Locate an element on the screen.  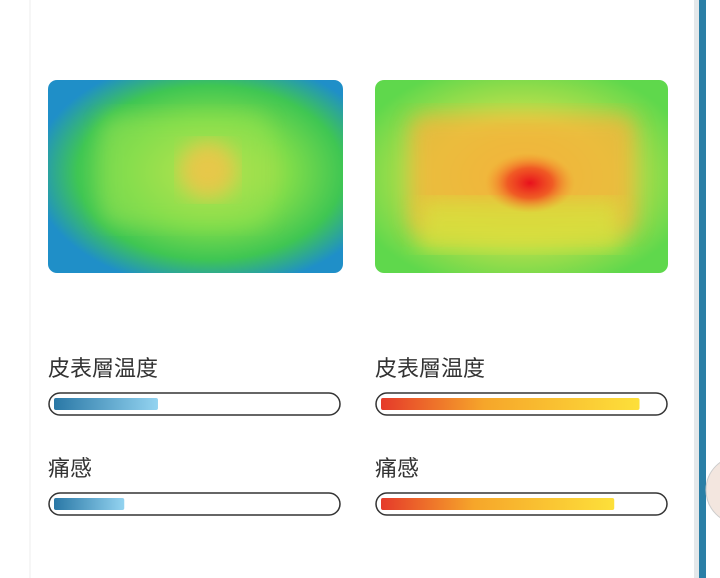
heatmap-left is located at coordinates (195, 176).